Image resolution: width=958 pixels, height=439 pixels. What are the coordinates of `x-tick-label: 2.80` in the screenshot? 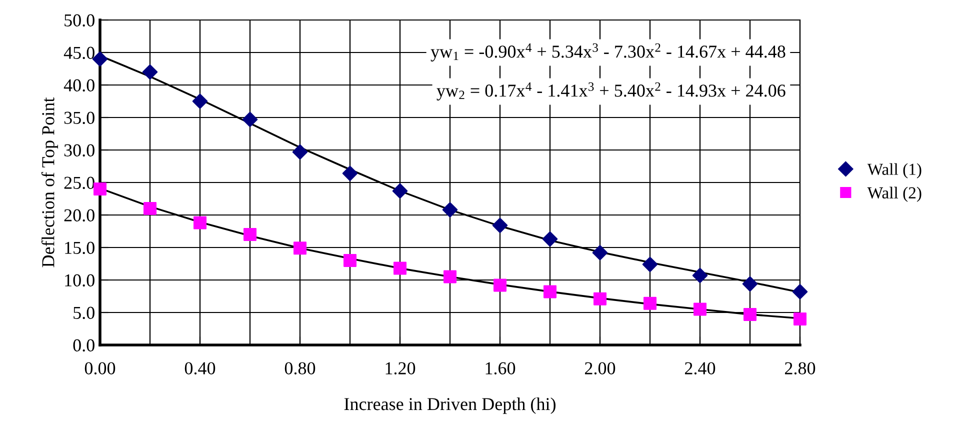 It's located at (800, 368).